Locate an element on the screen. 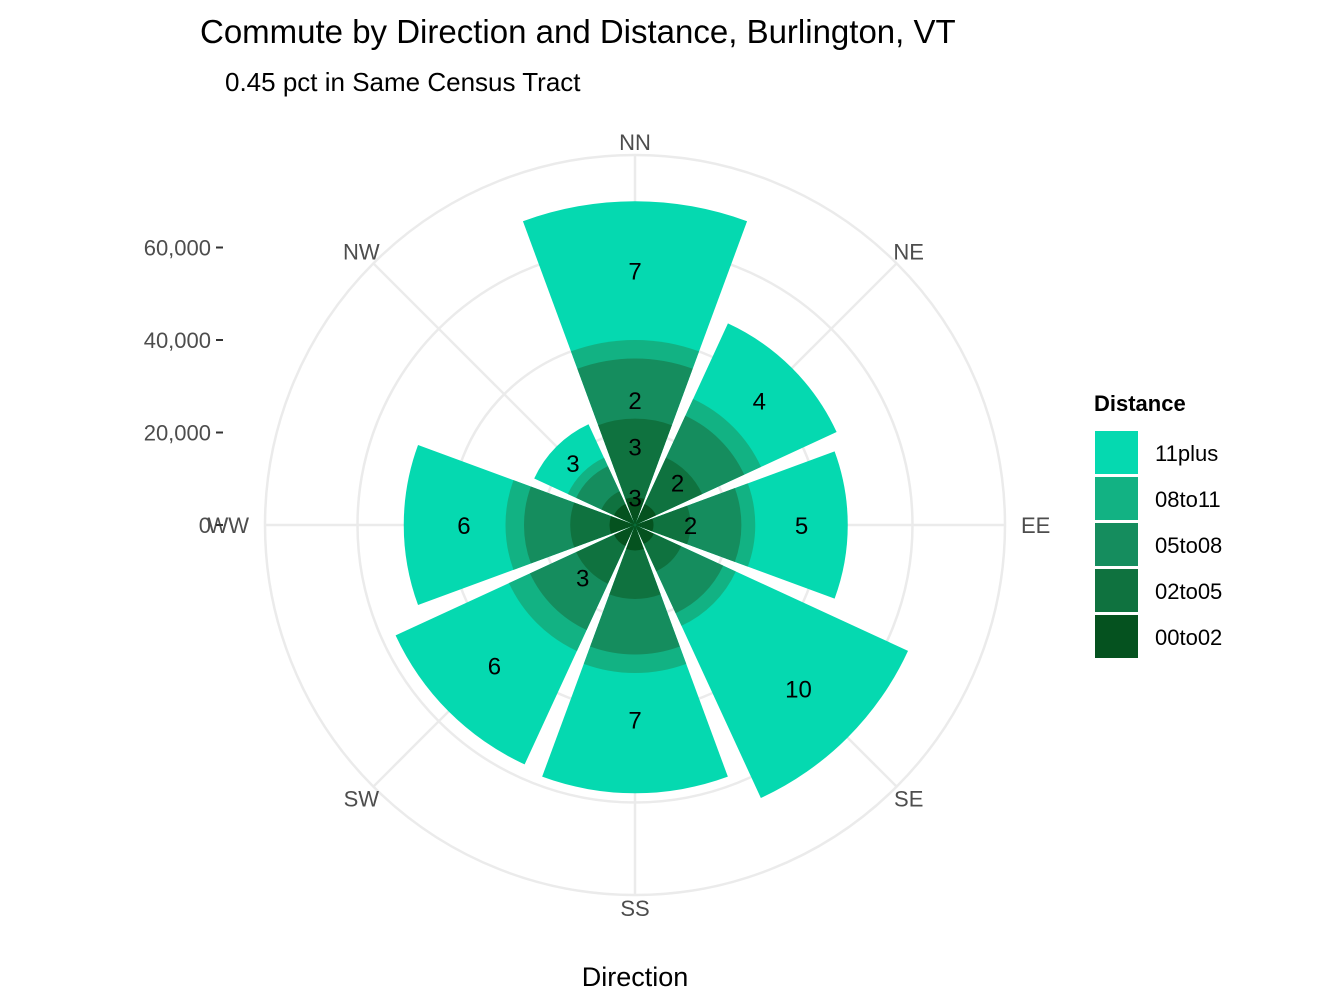 The width and height of the screenshot is (1344, 1008). legend-title: Distance is located at coordinates (1140, 403).